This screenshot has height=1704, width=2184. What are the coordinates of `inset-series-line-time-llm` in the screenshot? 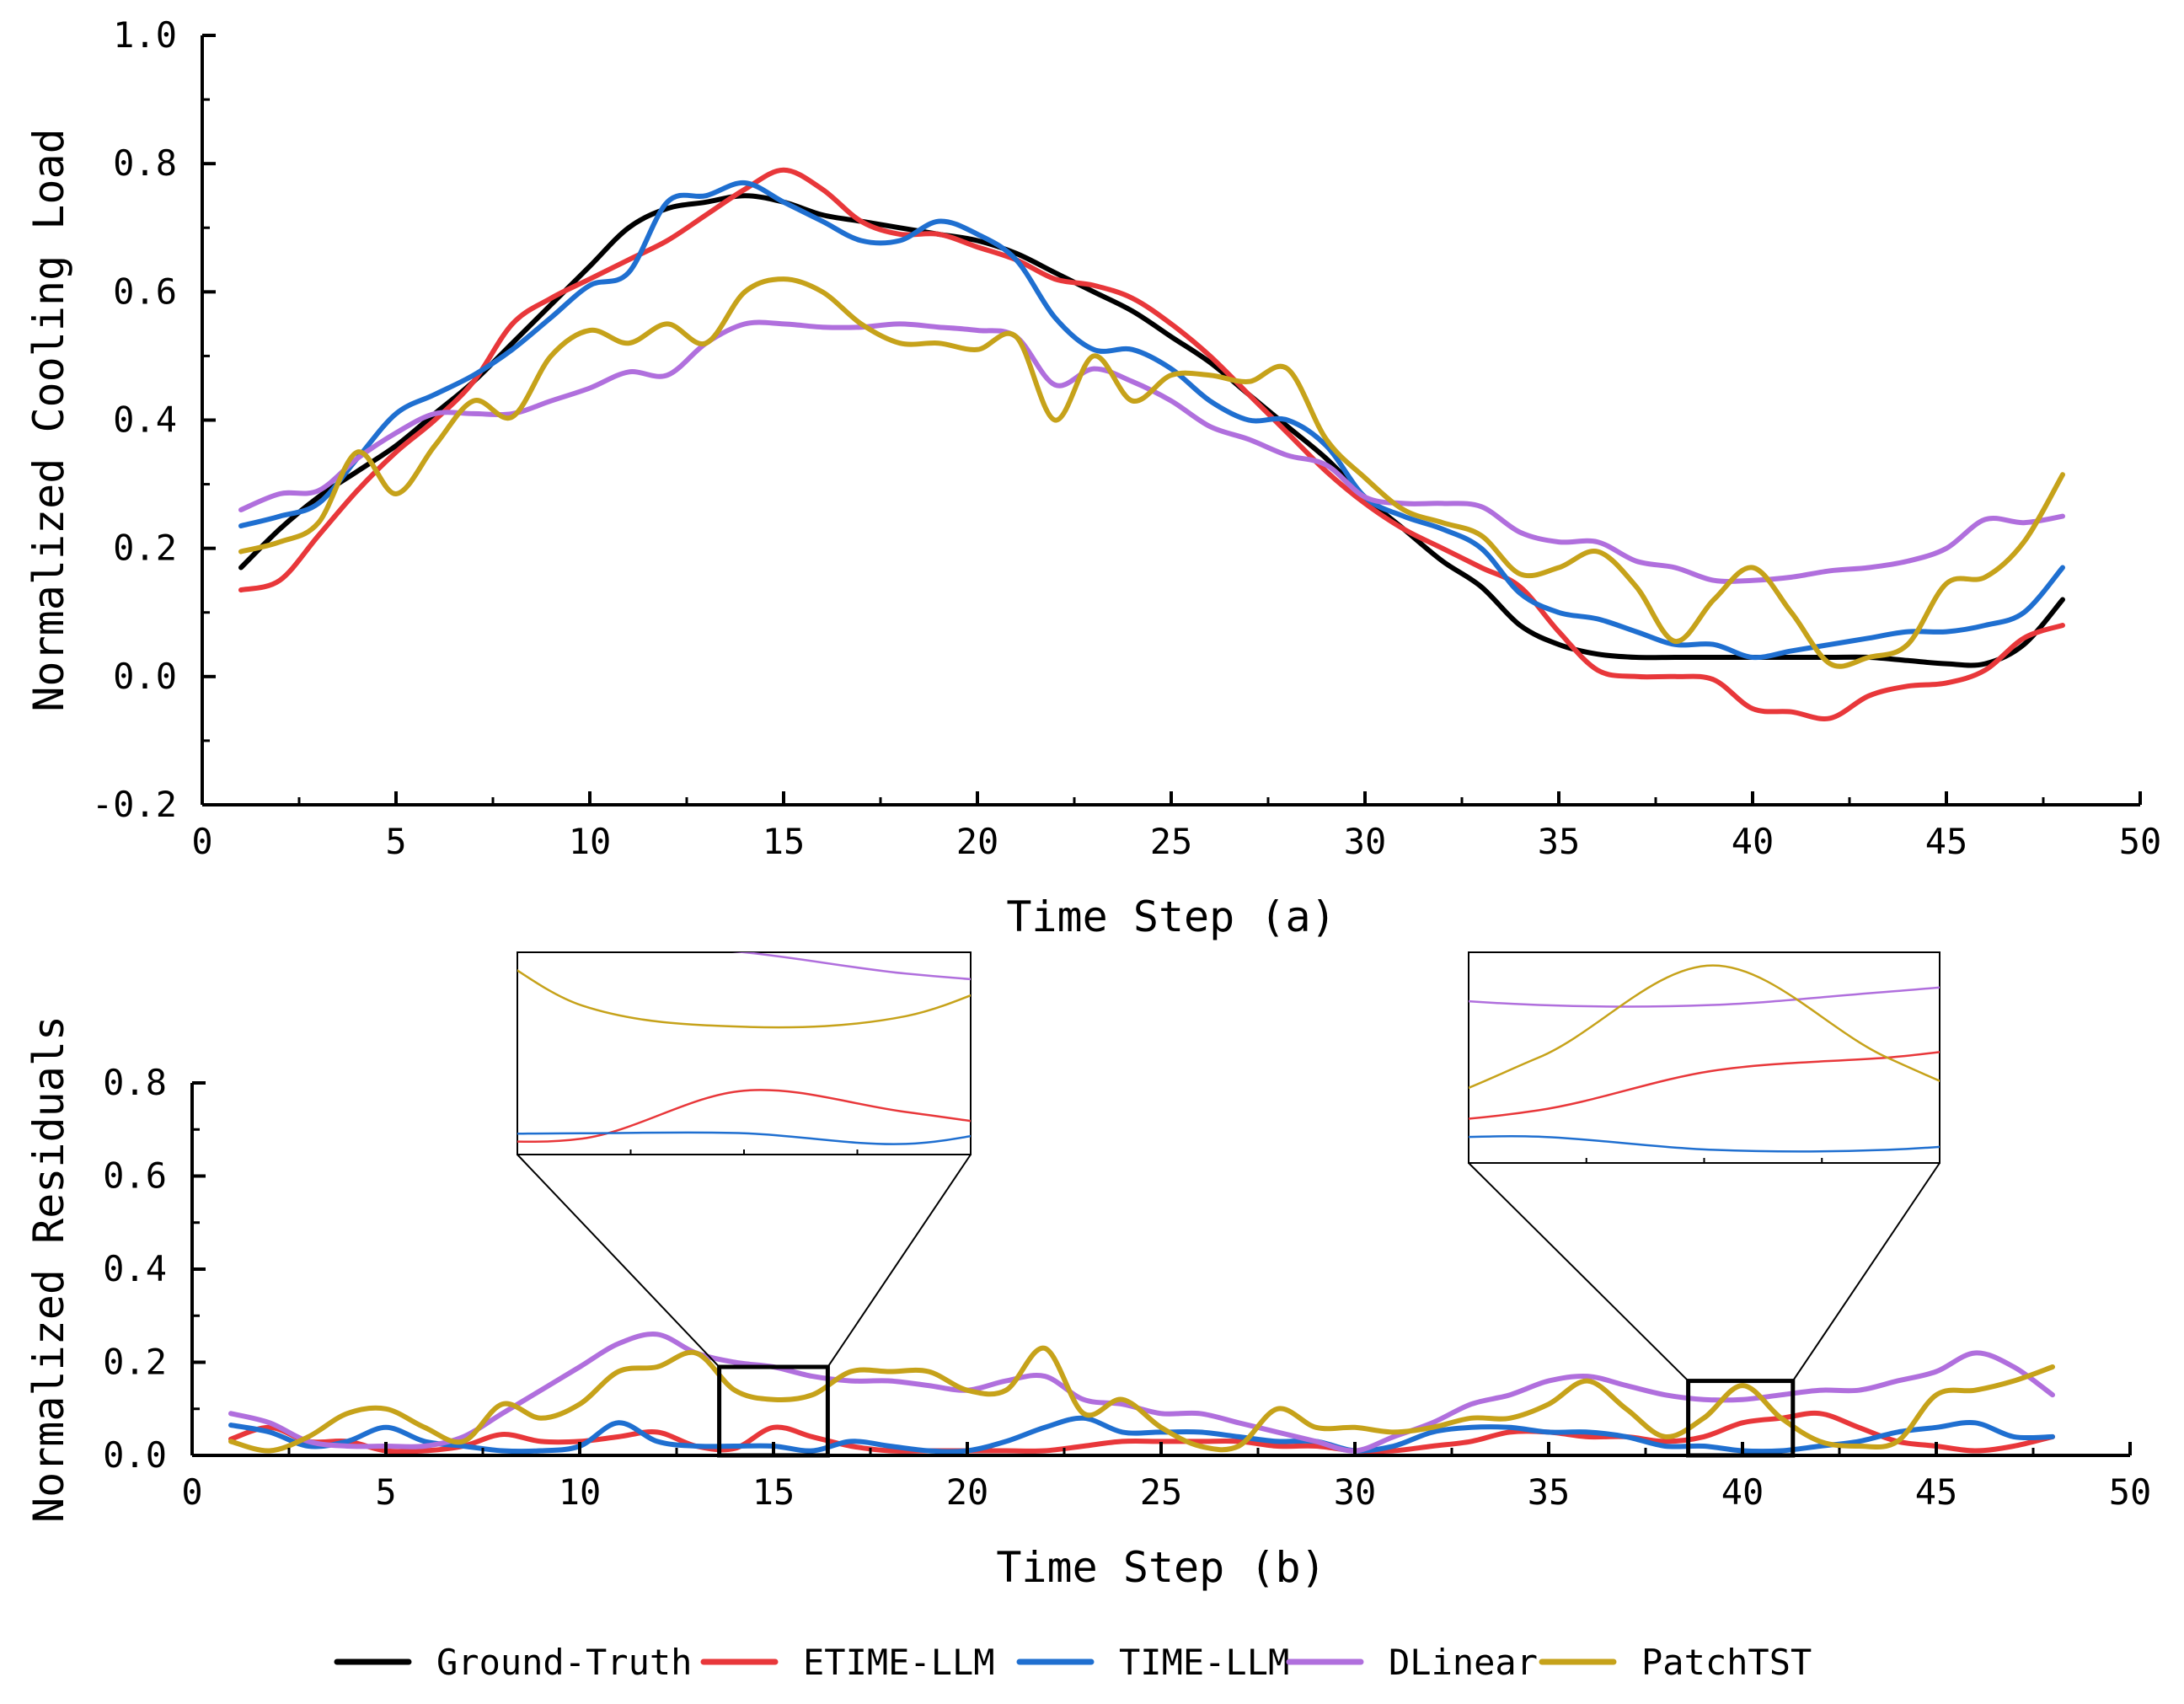 It's located at (1704, 1144).